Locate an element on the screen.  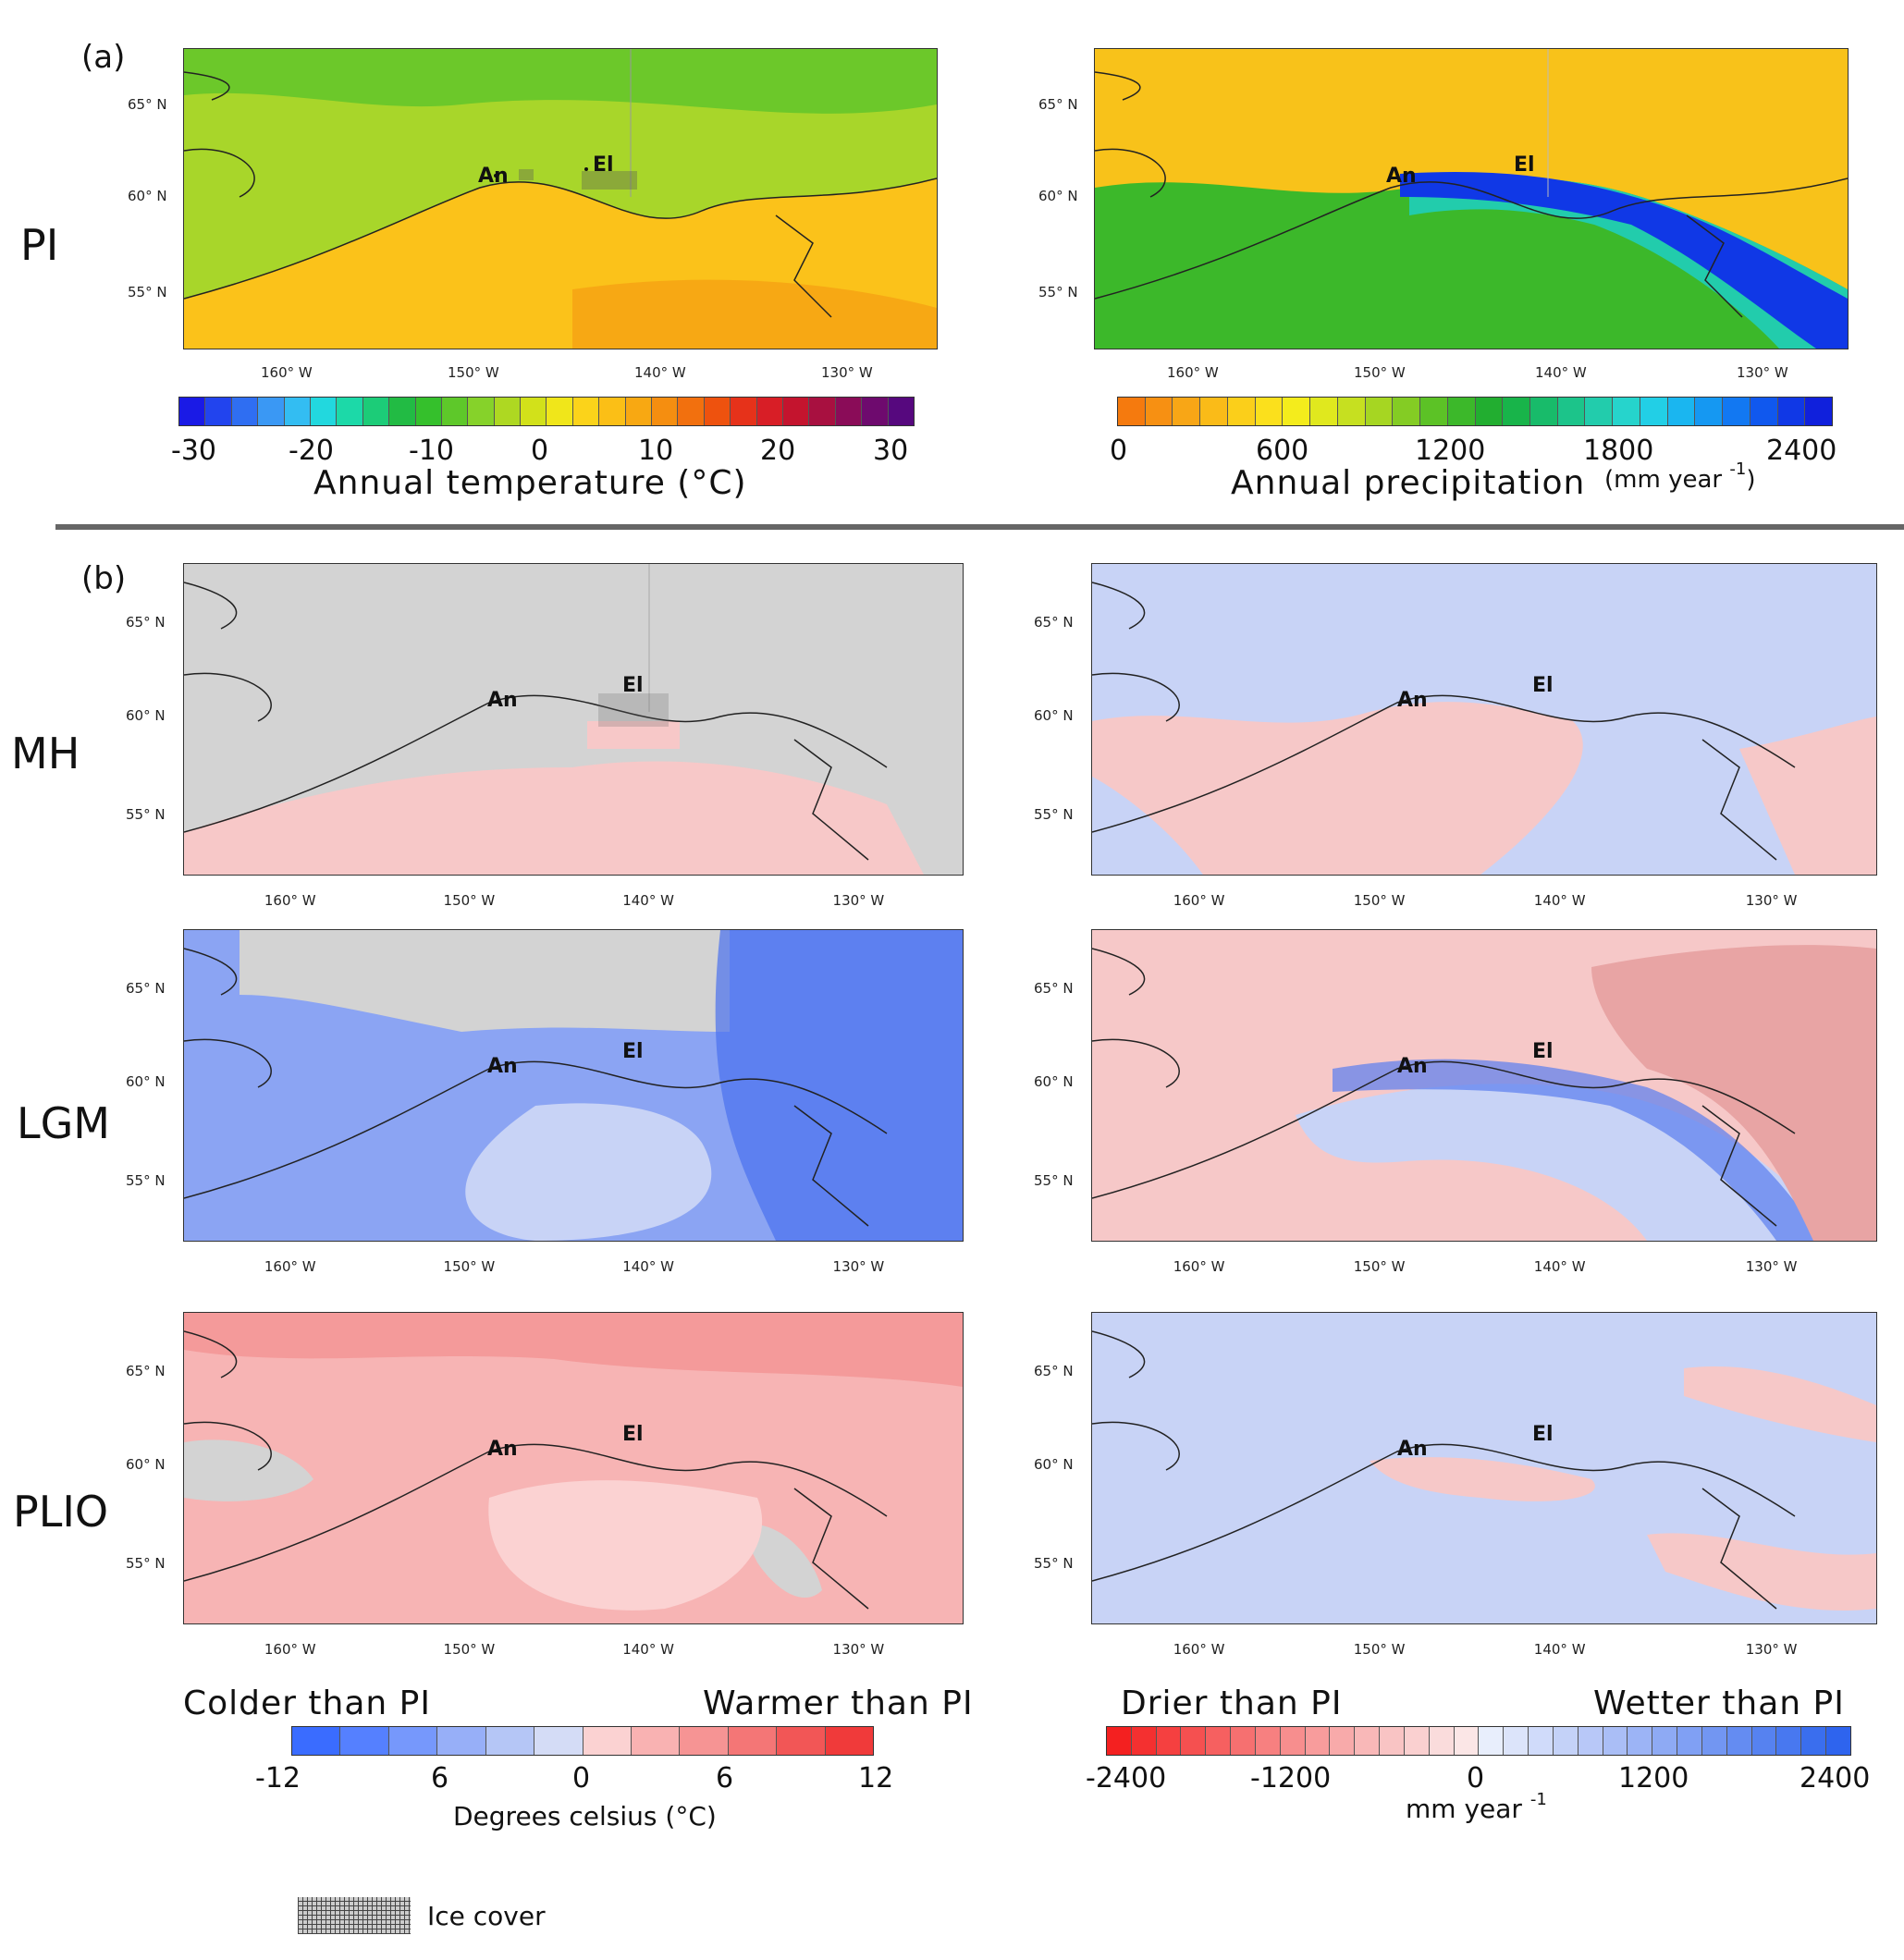
colorbar-left-temperature-anomaly: Colder than PI is located at coordinates (307, 1703).